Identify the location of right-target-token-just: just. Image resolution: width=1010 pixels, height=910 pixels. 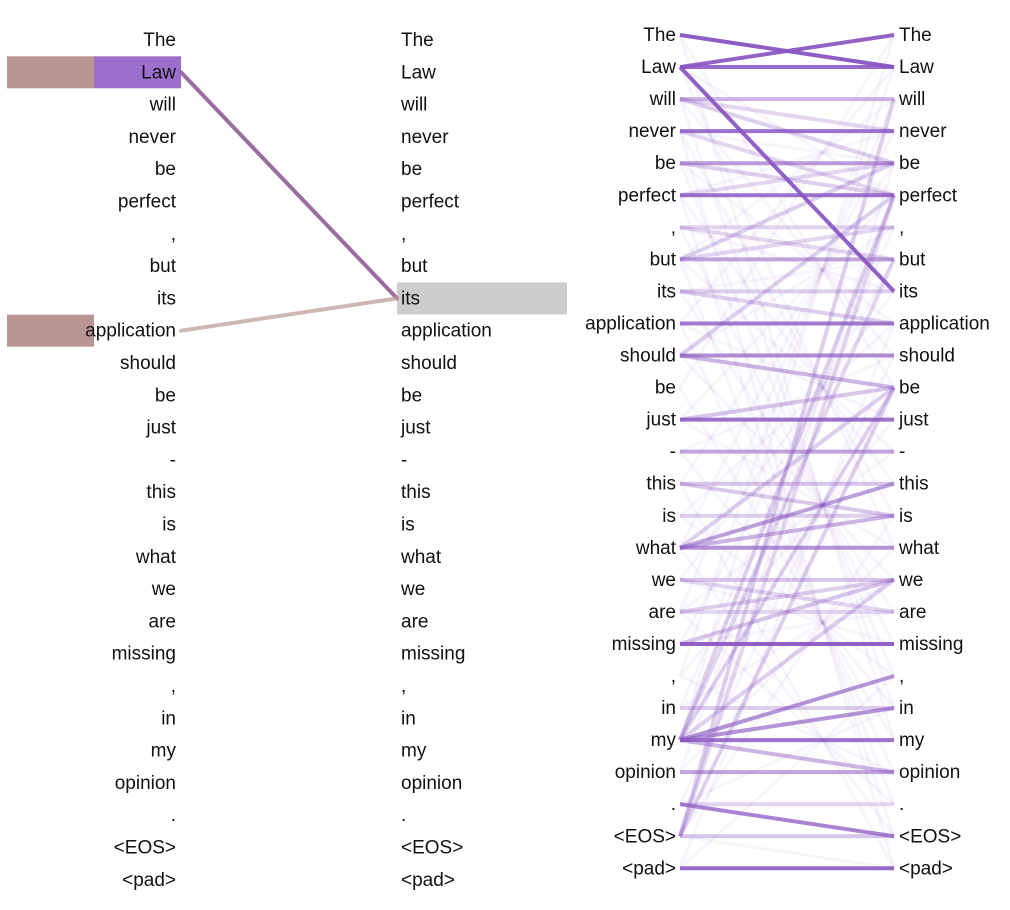
(913, 420).